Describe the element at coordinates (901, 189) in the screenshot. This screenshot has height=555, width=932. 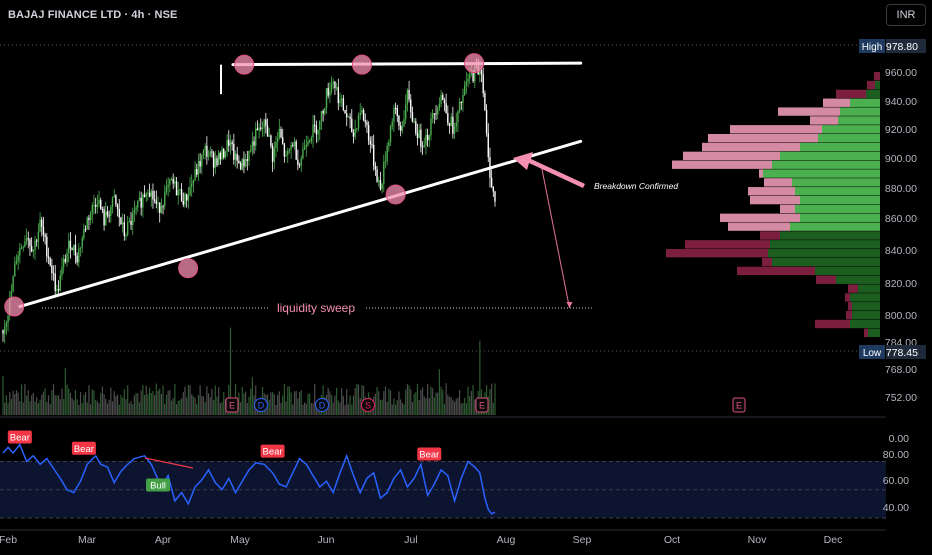
I see `price-tick: 880.00` at that location.